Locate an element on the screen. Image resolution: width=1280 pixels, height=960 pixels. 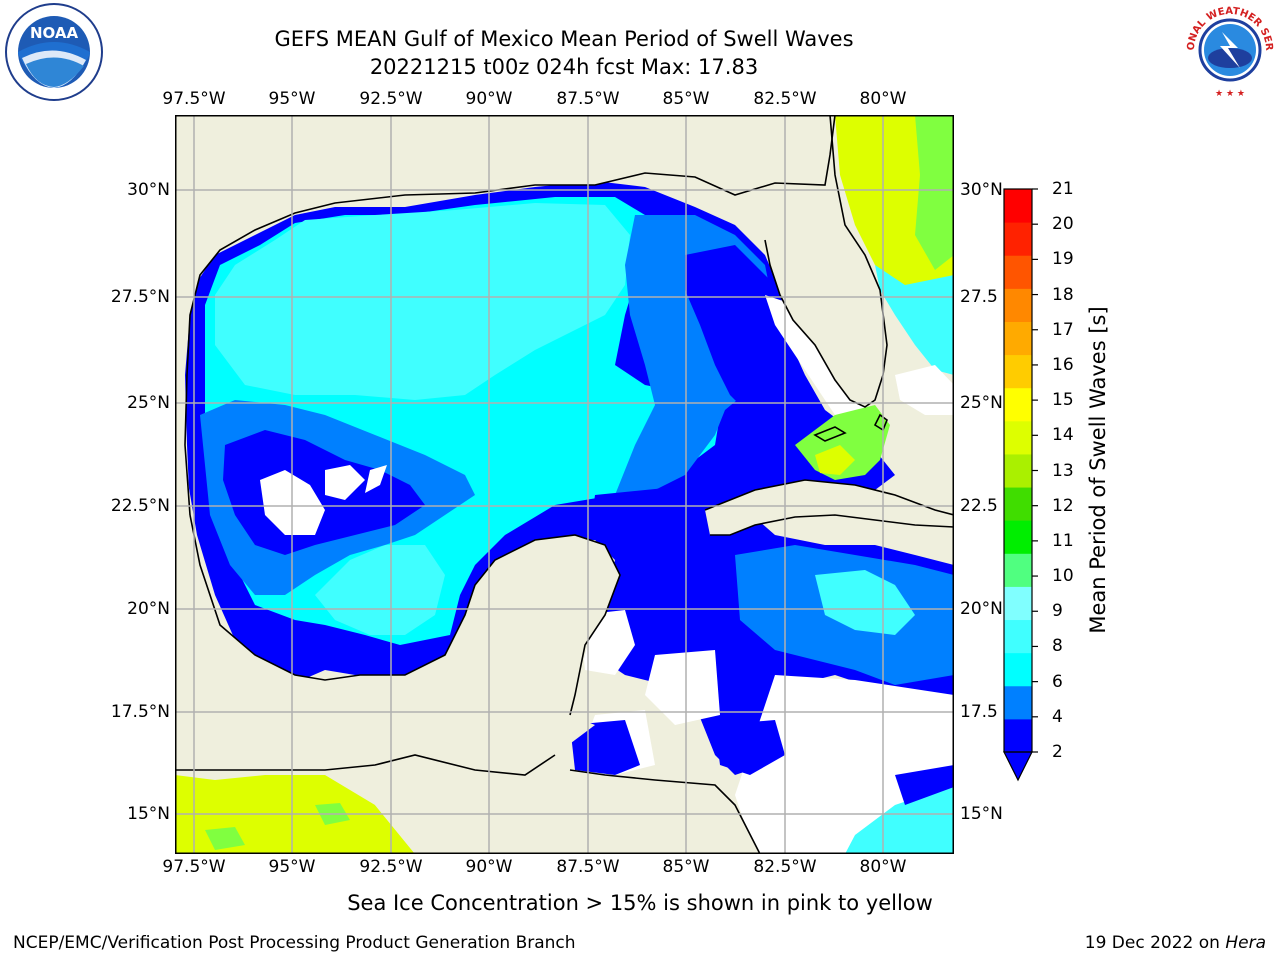
colorbar-tick-label: 14 is located at coordinates (1063, 435).